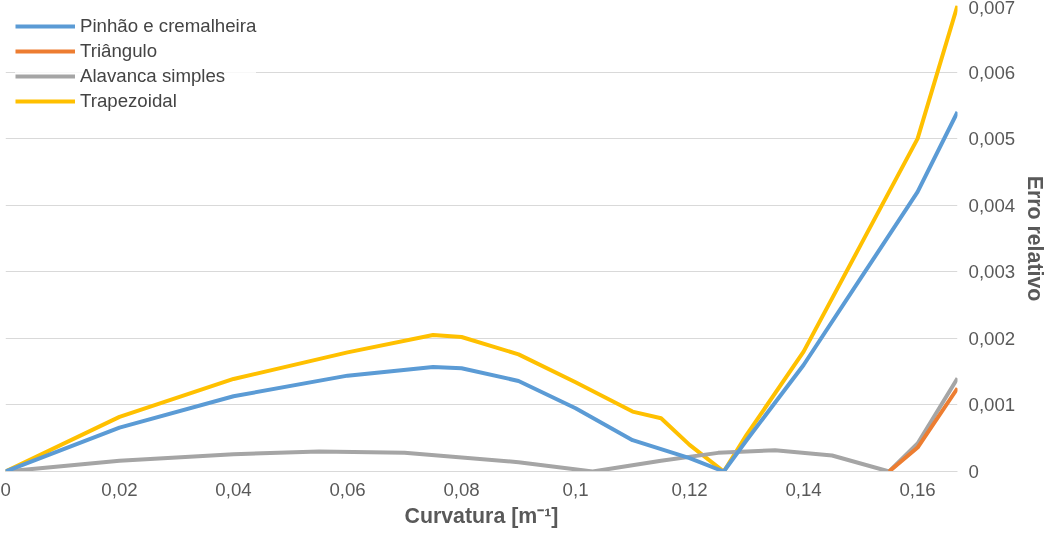 The height and width of the screenshot is (534, 1055). Describe the element at coordinates (803, 489) in the screenshot. I see `x-tick-label: 0,14` at that location.